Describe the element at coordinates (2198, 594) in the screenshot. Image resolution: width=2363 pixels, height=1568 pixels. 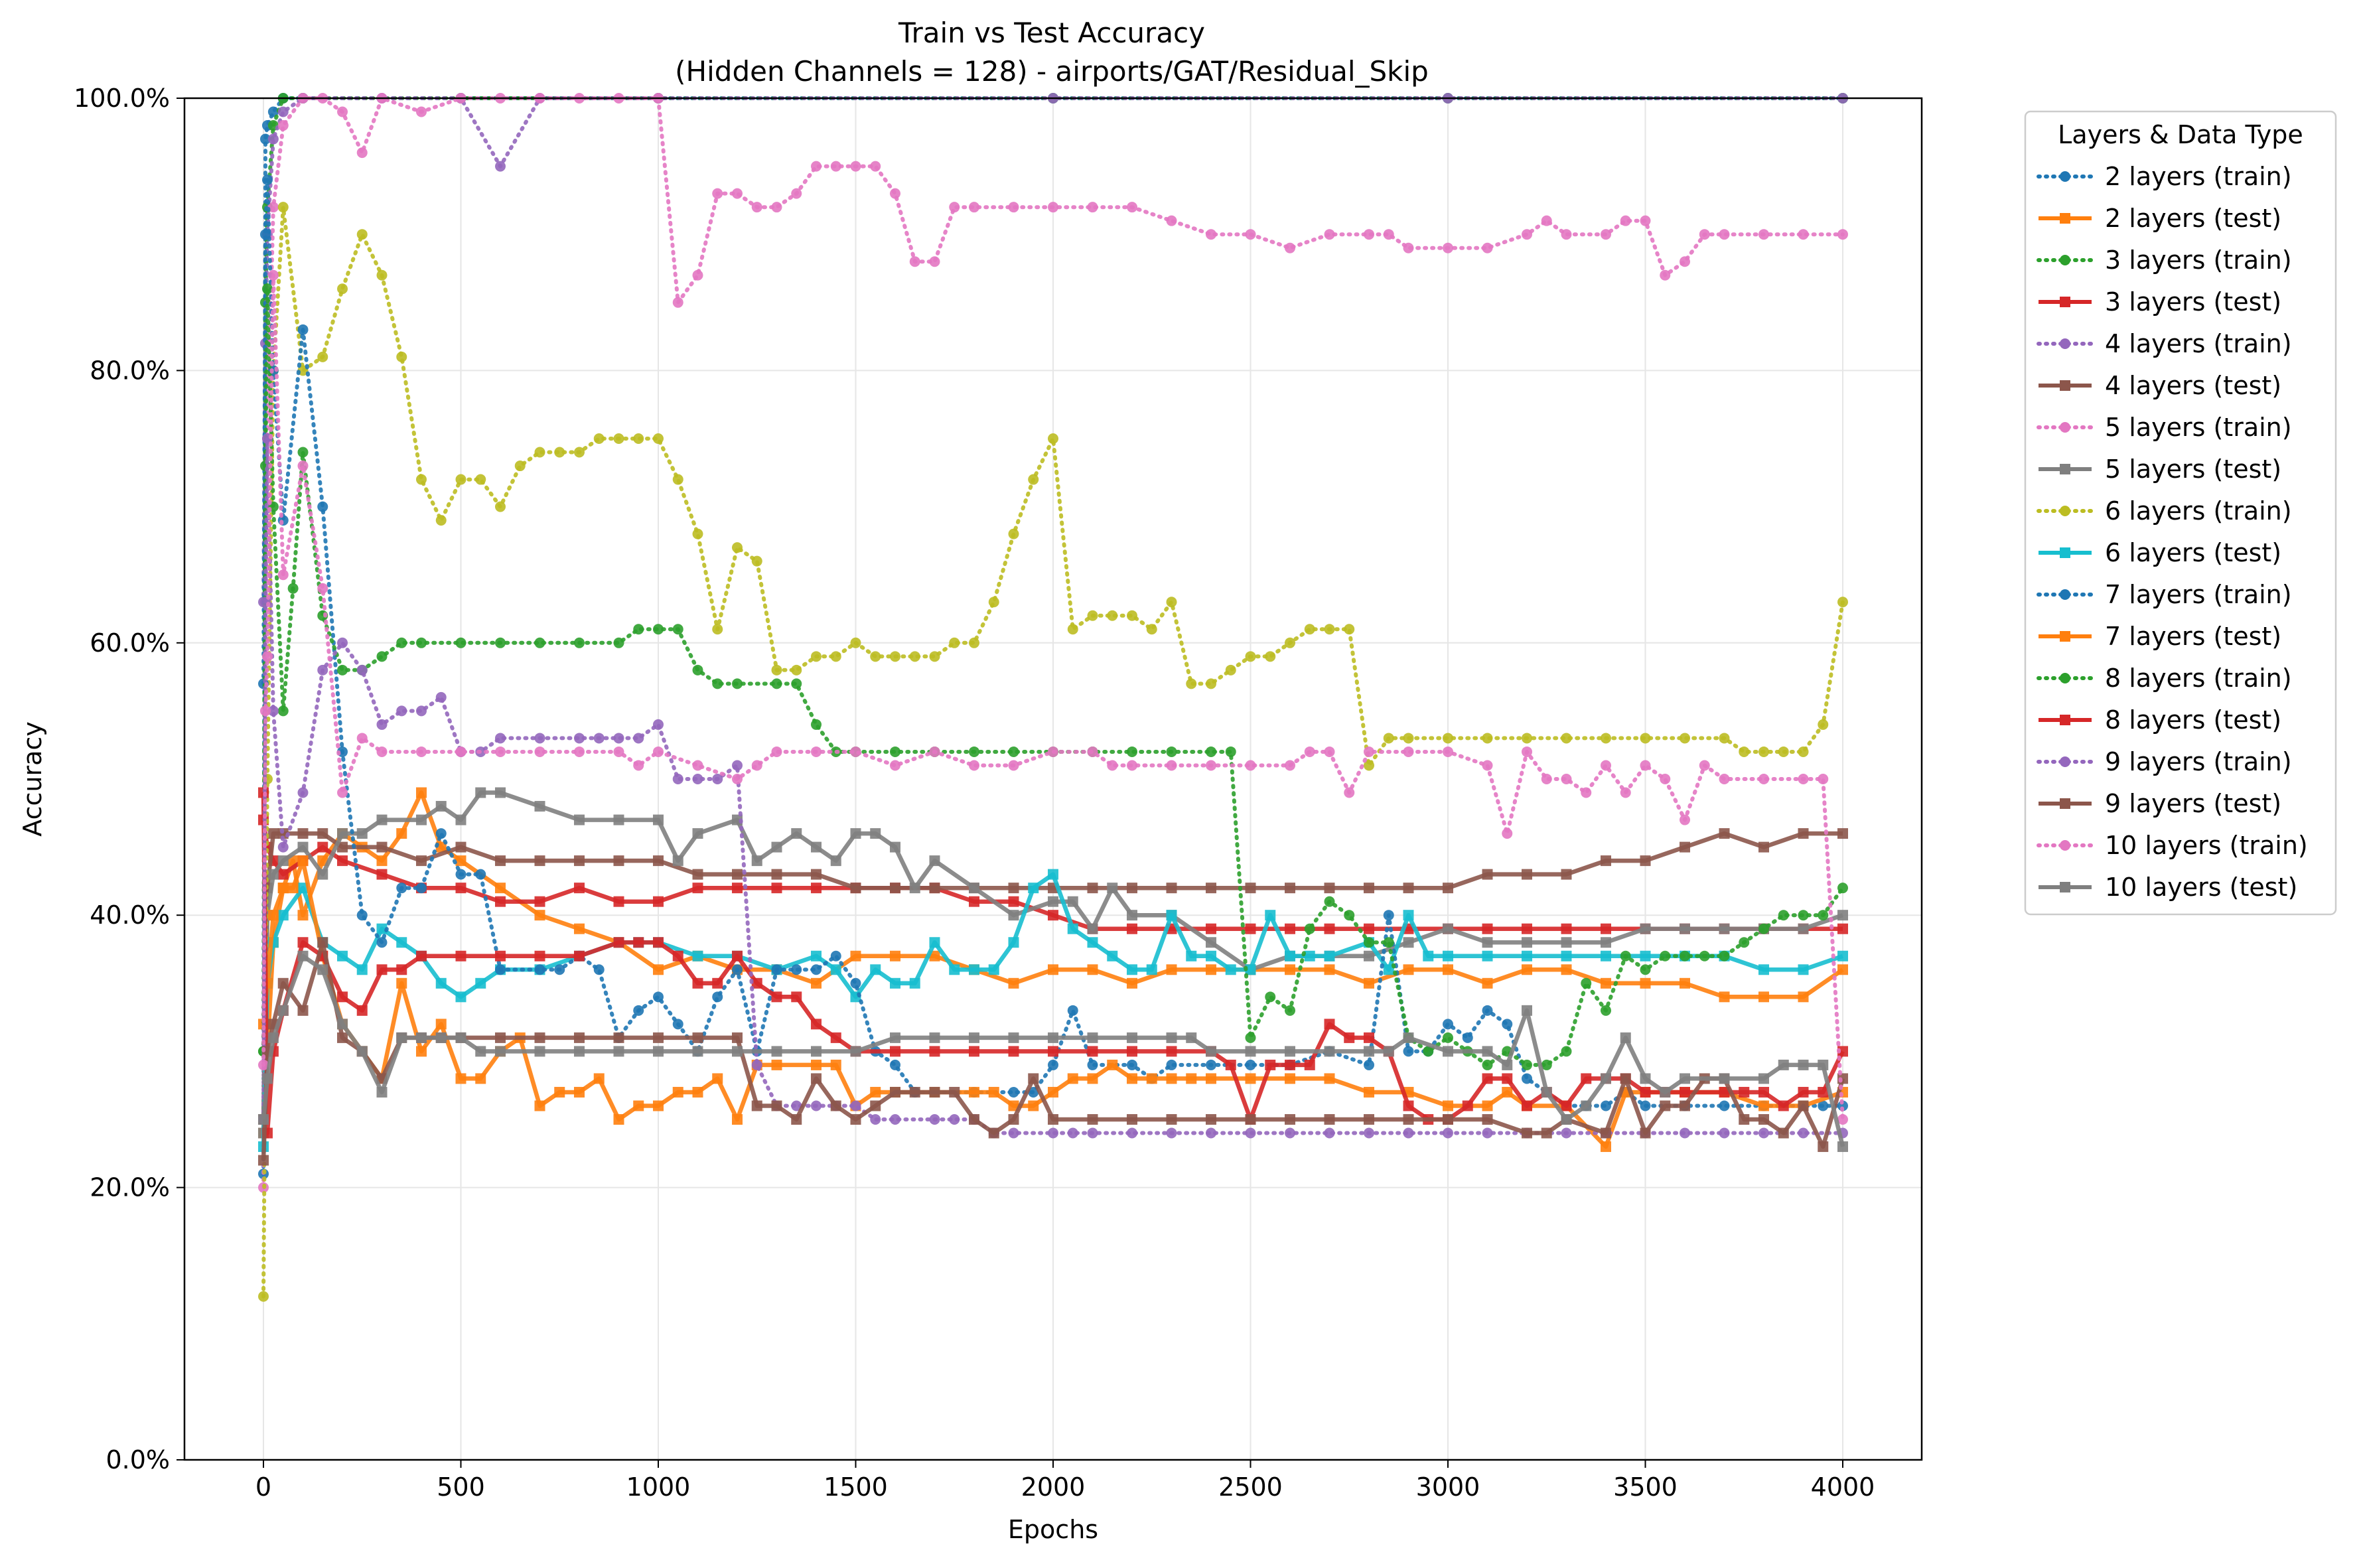
I see `legend-label: 7 layers (train)` at that location.